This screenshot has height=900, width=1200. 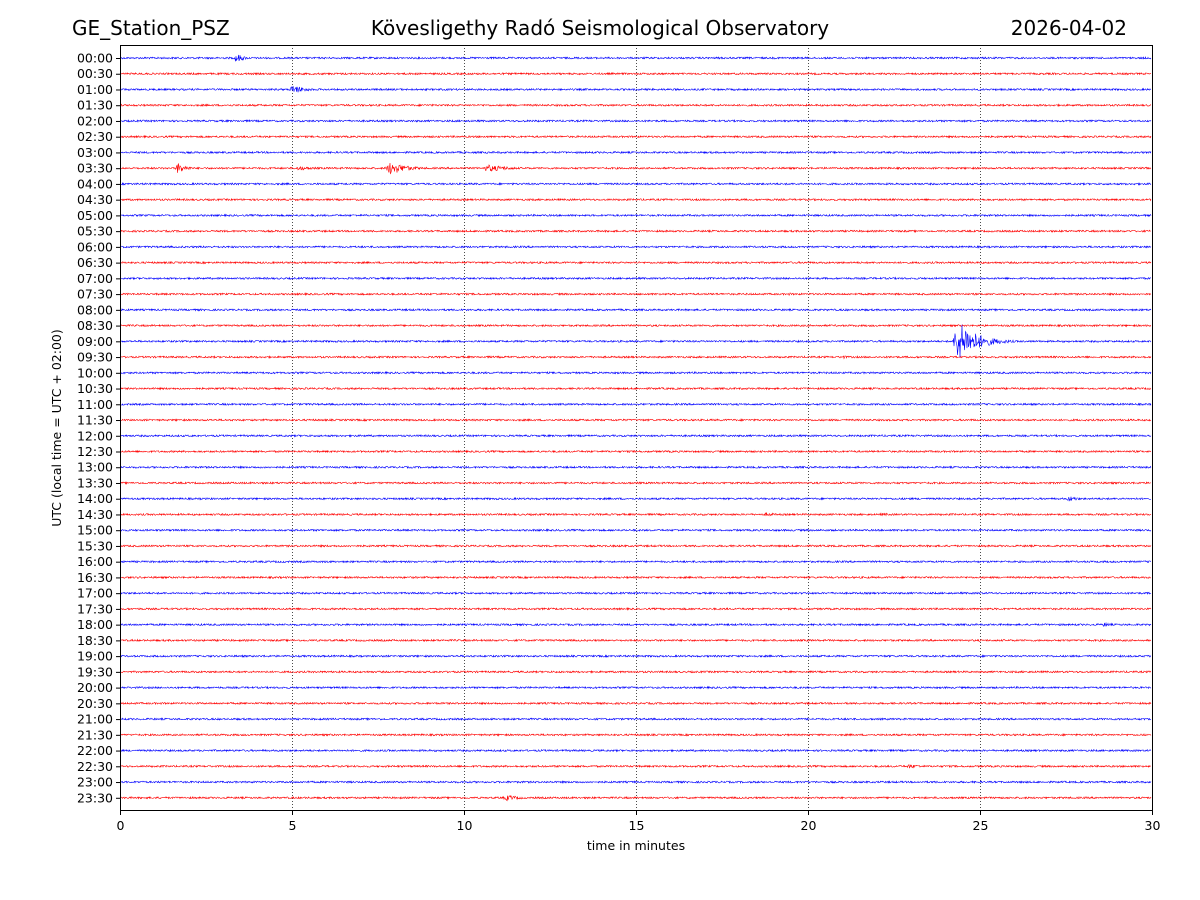 I want to click on station-name: GE_Station_PSZ, so click(x=151, y=28).